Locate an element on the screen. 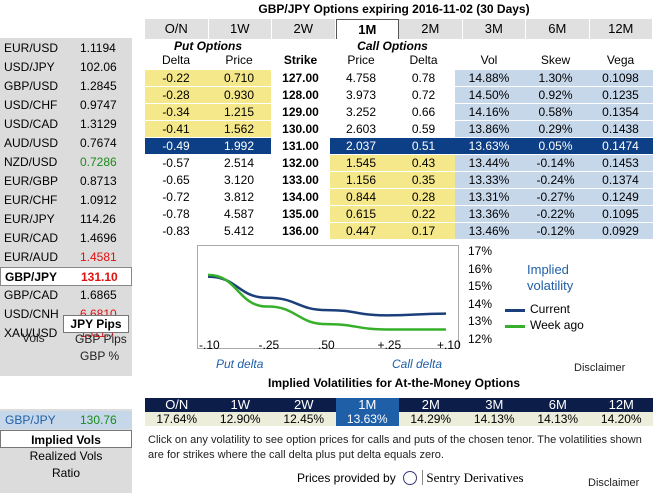  cell-vega: 0.1249 is located at coordinates (620, 197).